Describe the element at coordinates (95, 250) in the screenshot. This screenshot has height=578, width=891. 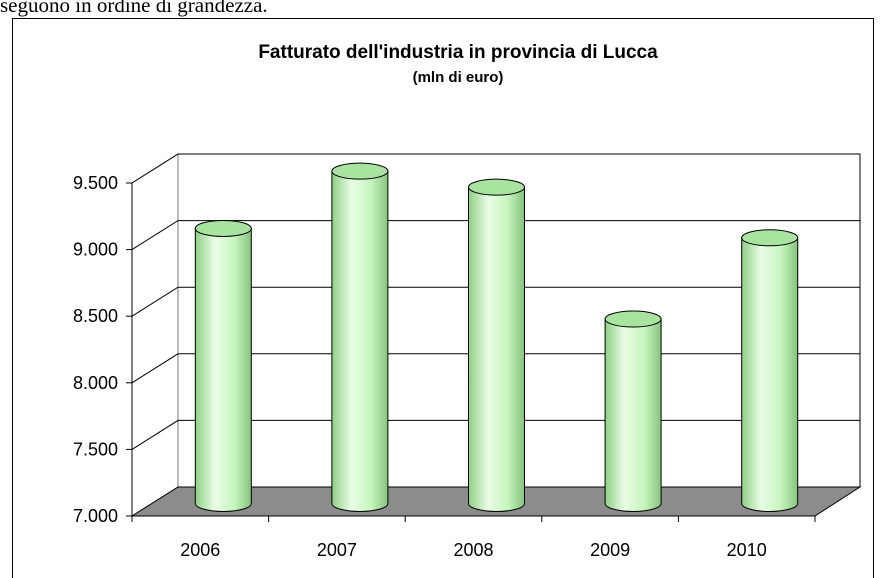
I see `y-tick-label: 9.000` at that location.